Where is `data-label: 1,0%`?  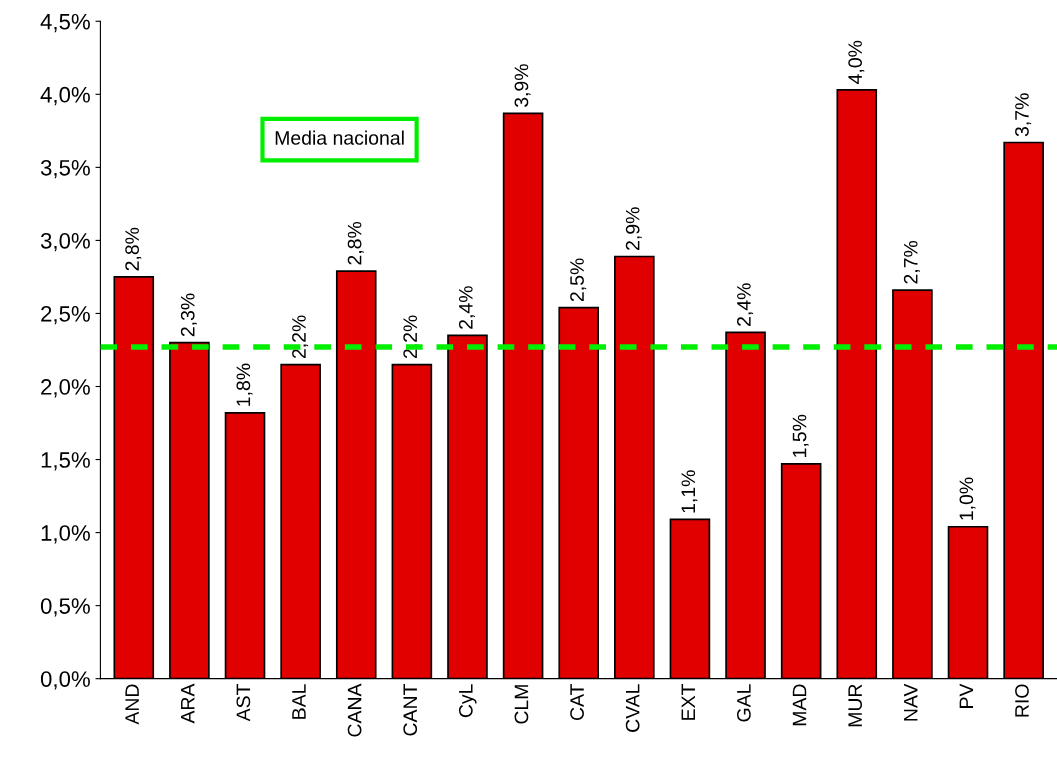
data-label: 1,0% is located at coordinates (967, 498).